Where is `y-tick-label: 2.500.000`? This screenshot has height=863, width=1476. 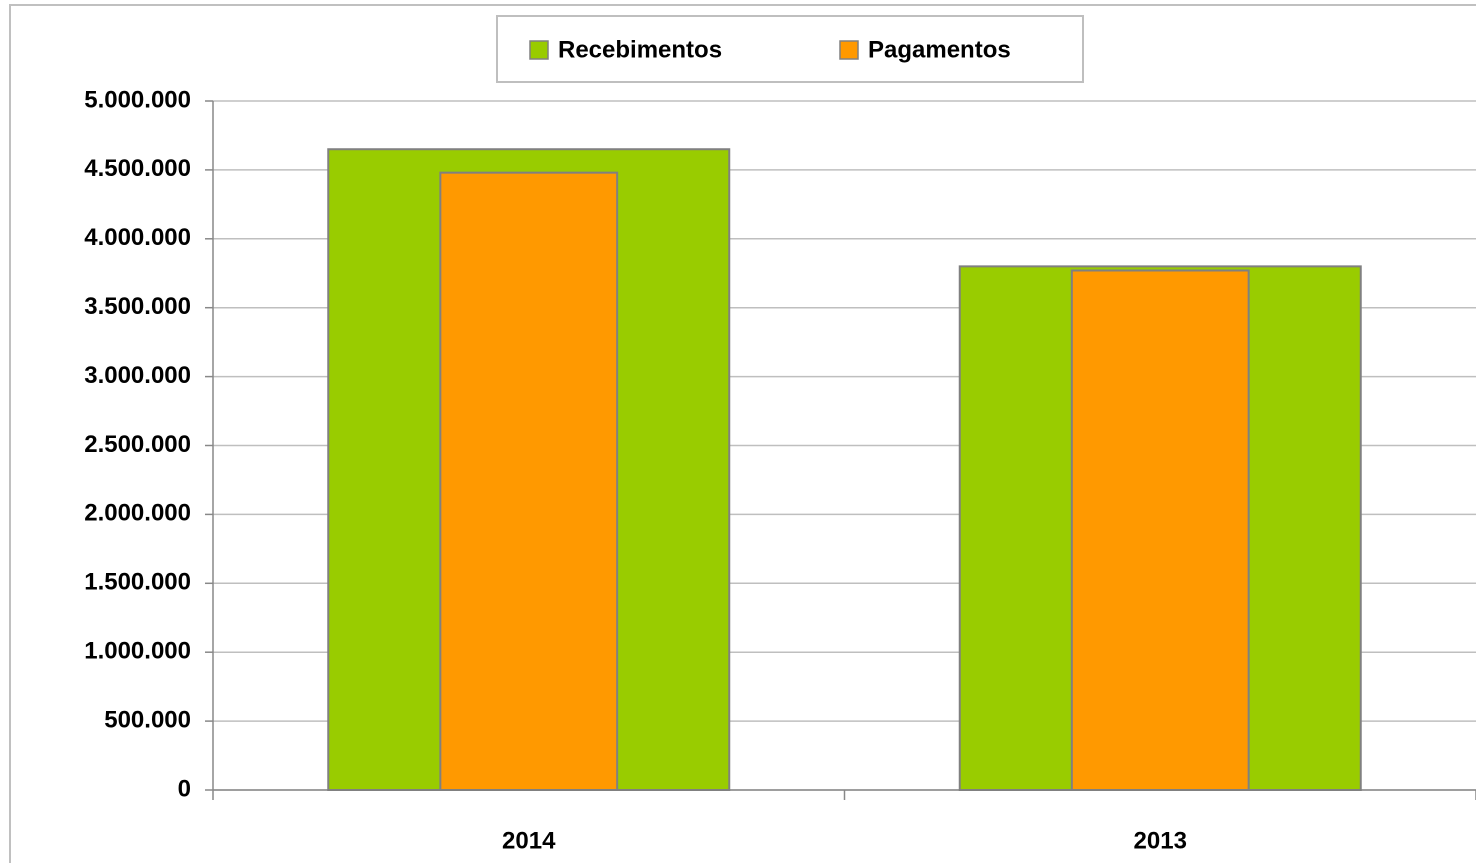 y-tick-label: 2.500.000 is located at coordinates (137, 444).